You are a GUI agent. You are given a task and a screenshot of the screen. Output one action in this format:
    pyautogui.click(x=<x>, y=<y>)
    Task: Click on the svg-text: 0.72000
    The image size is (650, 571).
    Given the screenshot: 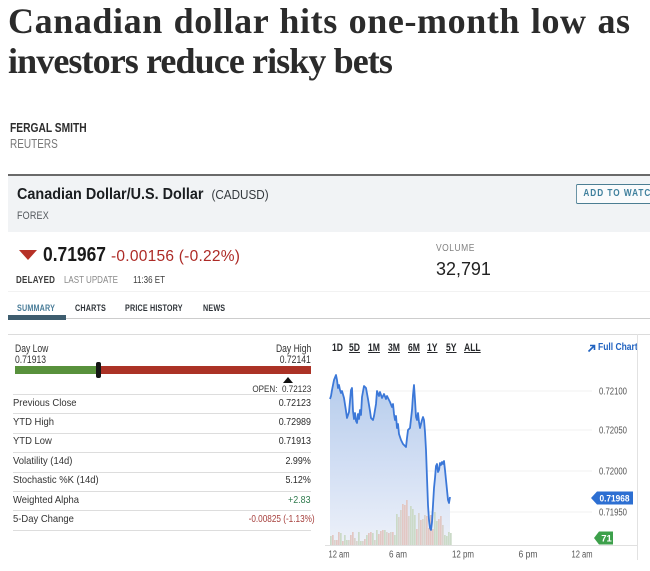 What is the action you would take?
    pyautogui.click(x=613, y=472)
    